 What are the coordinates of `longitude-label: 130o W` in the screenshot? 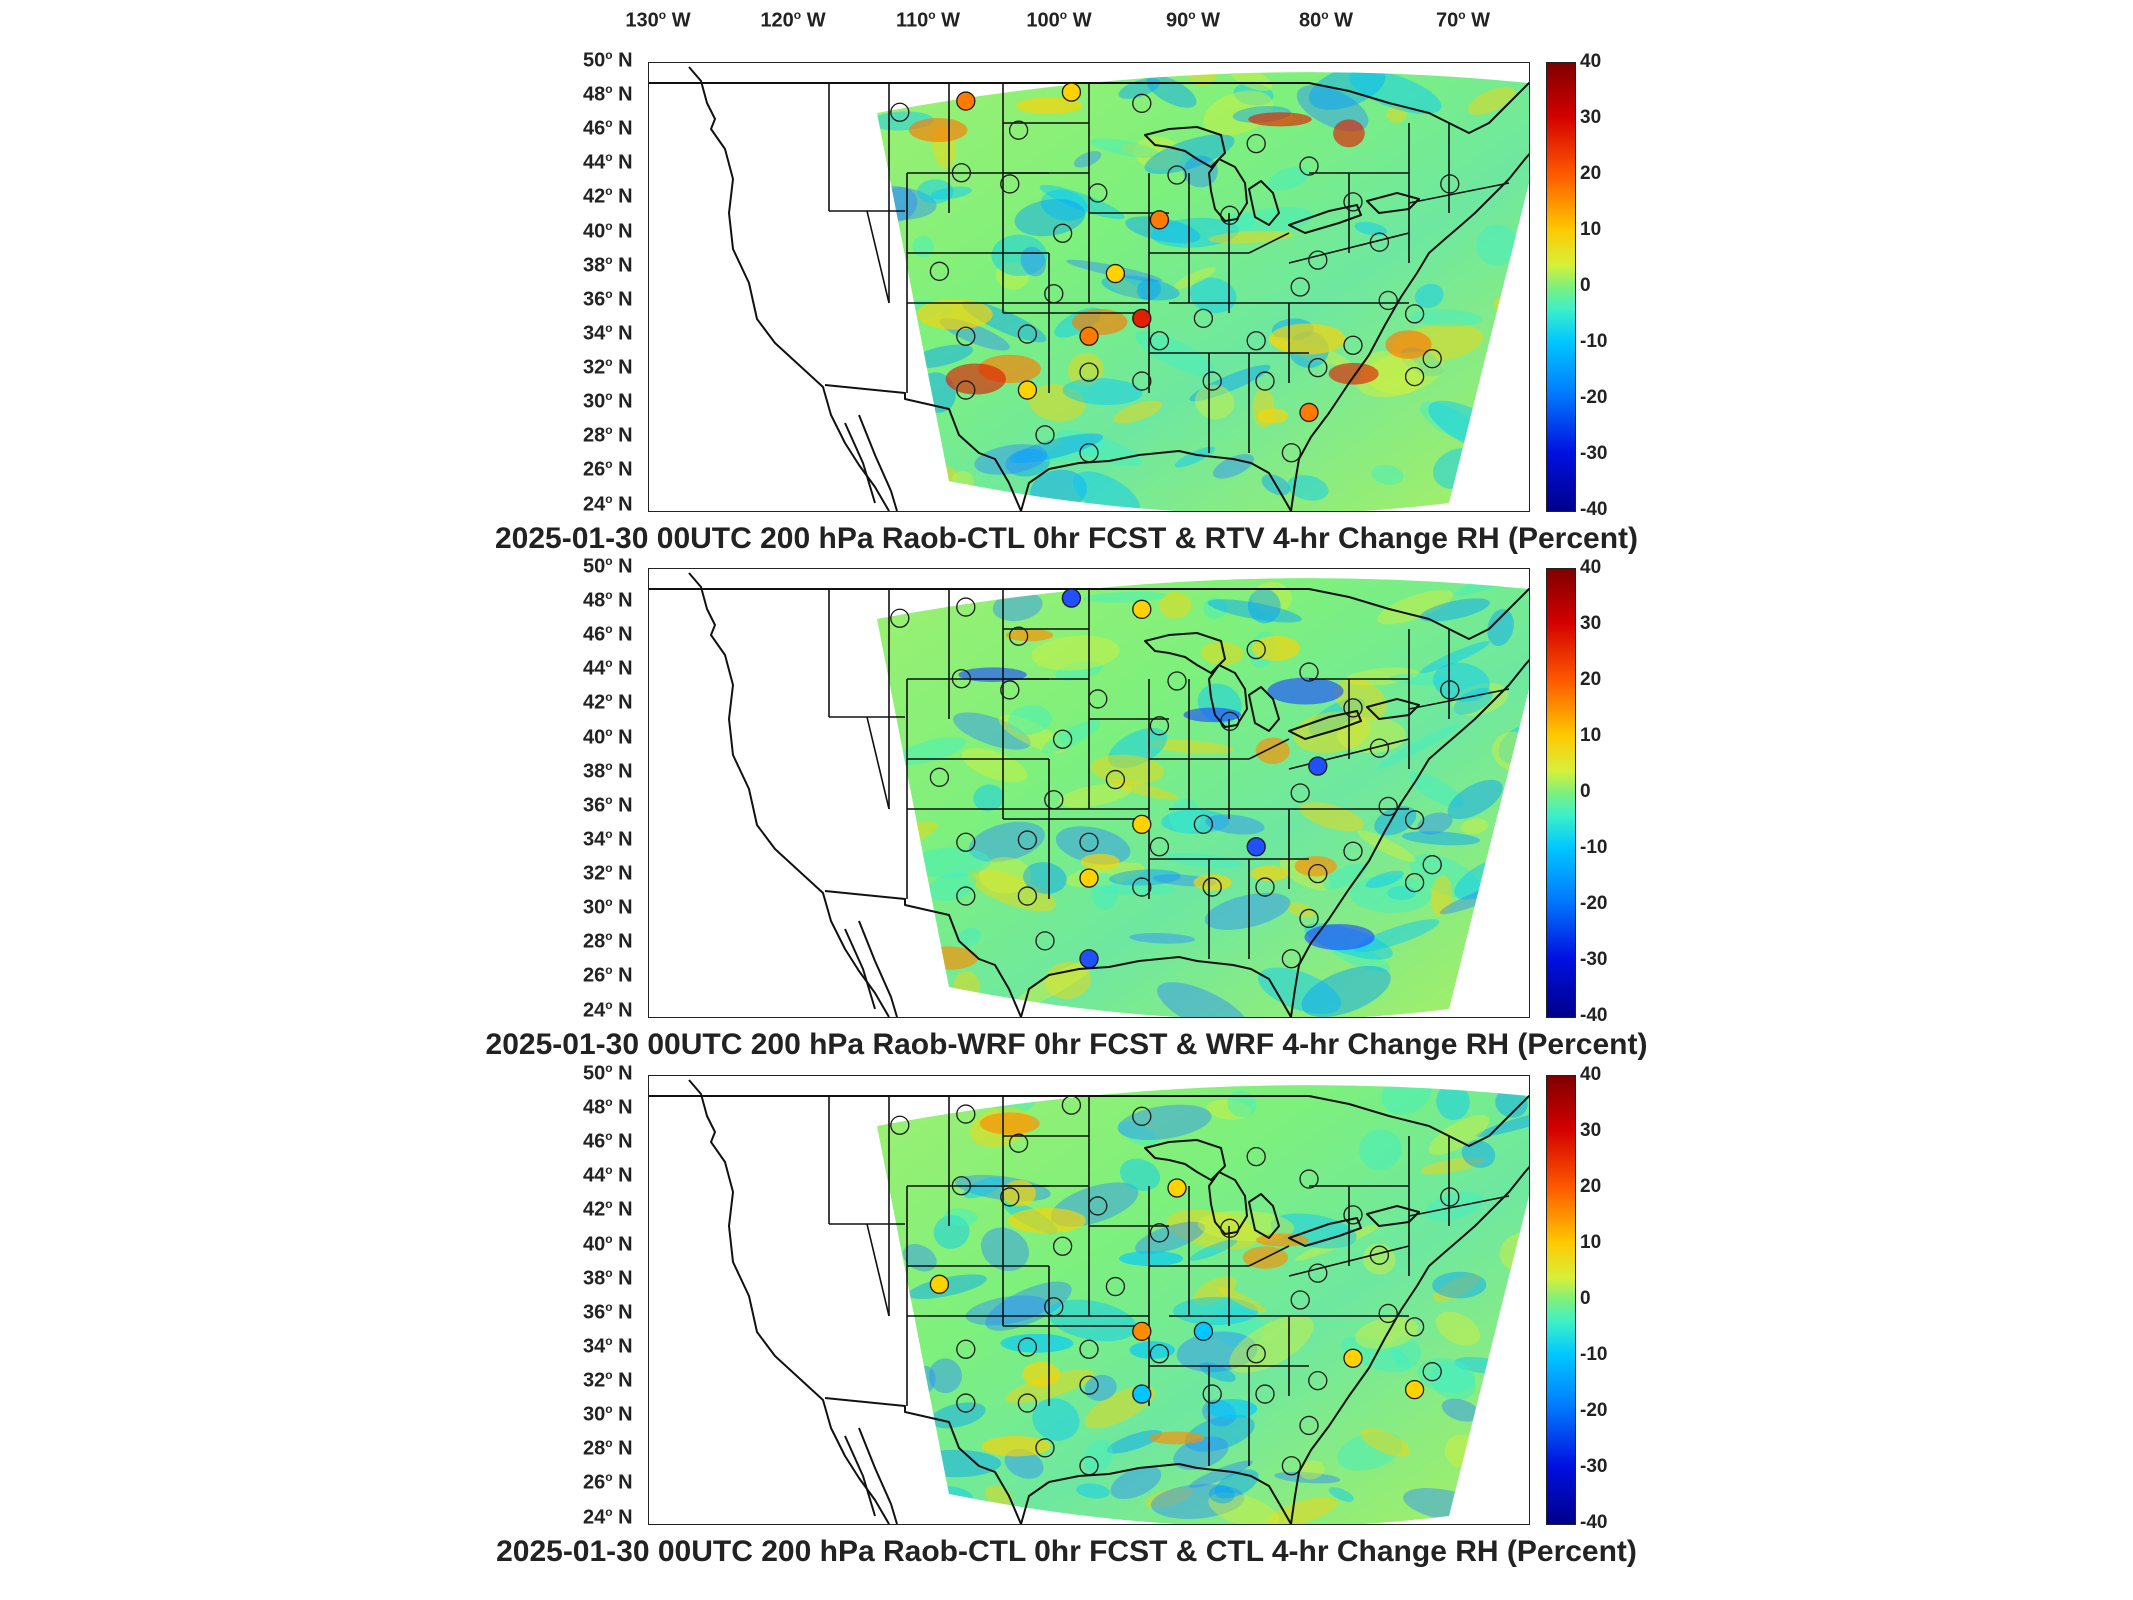 It's located at (658, 20).